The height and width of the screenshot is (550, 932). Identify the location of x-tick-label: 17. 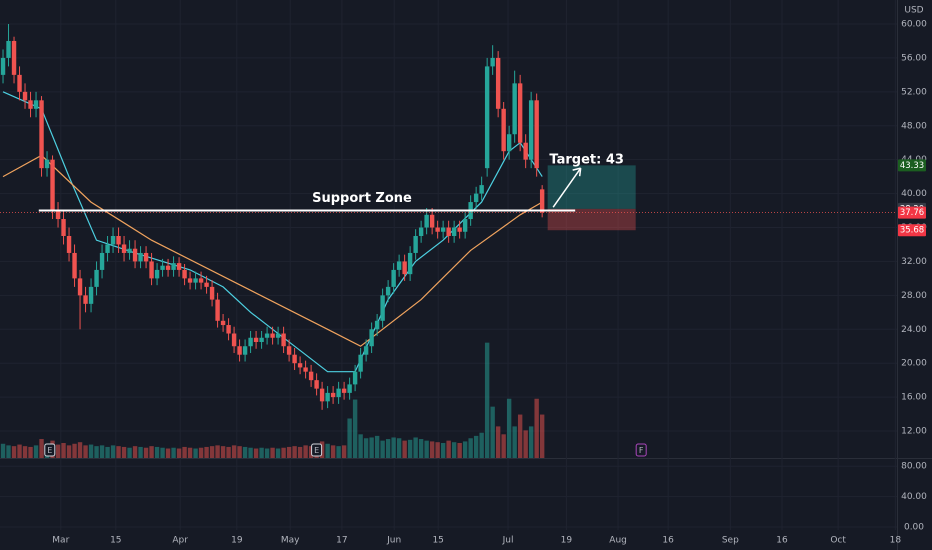
(341, 541).